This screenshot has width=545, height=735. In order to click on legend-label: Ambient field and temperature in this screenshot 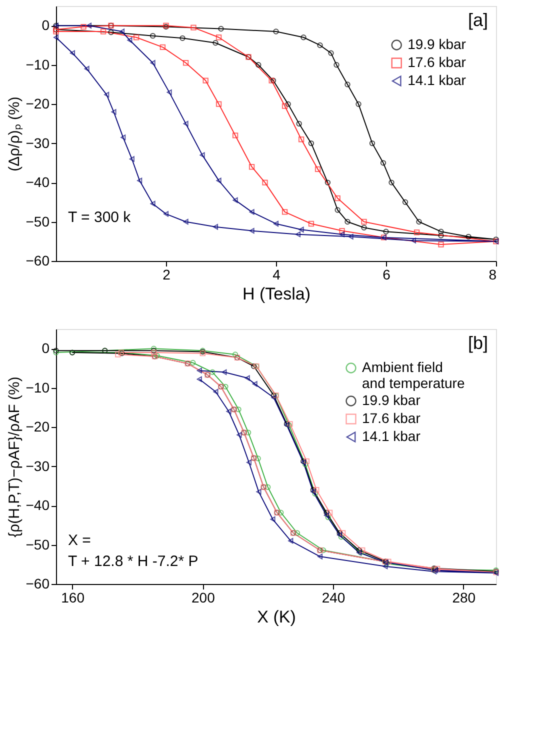, I will do `click(413, 375)`.